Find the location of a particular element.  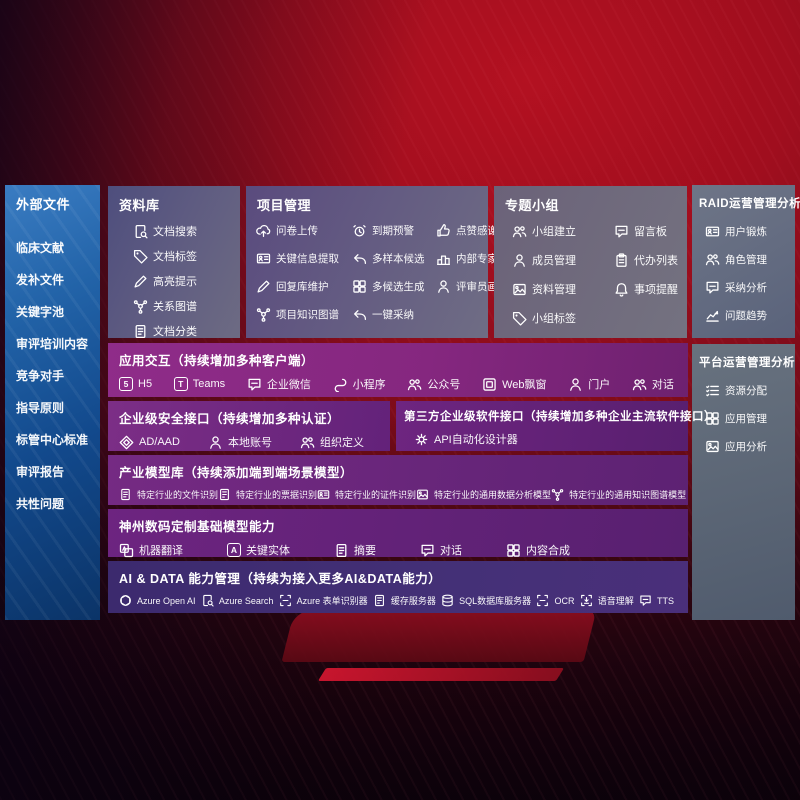

client-item: T Teams is located at coordinates (199, 384).